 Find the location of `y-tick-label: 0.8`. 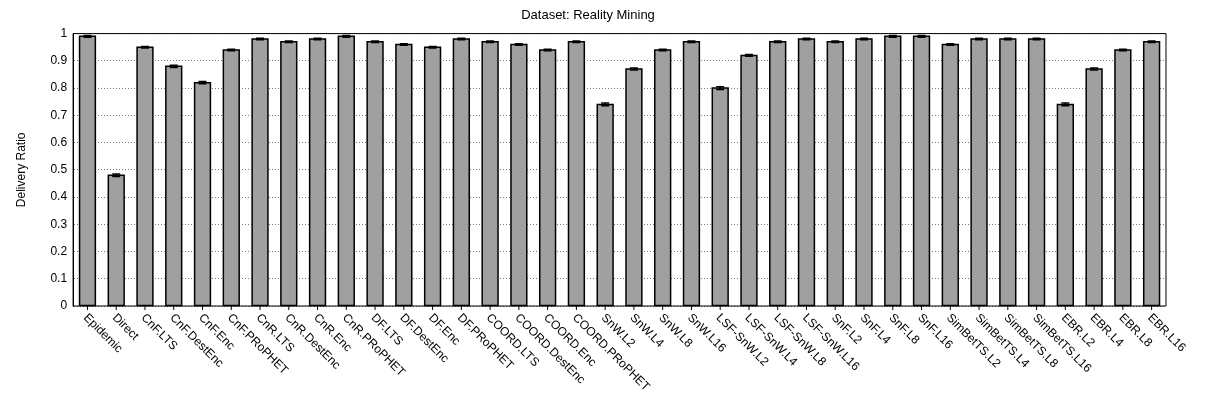

y-tick-label: 0.8 is located at coordinates (59, 87).